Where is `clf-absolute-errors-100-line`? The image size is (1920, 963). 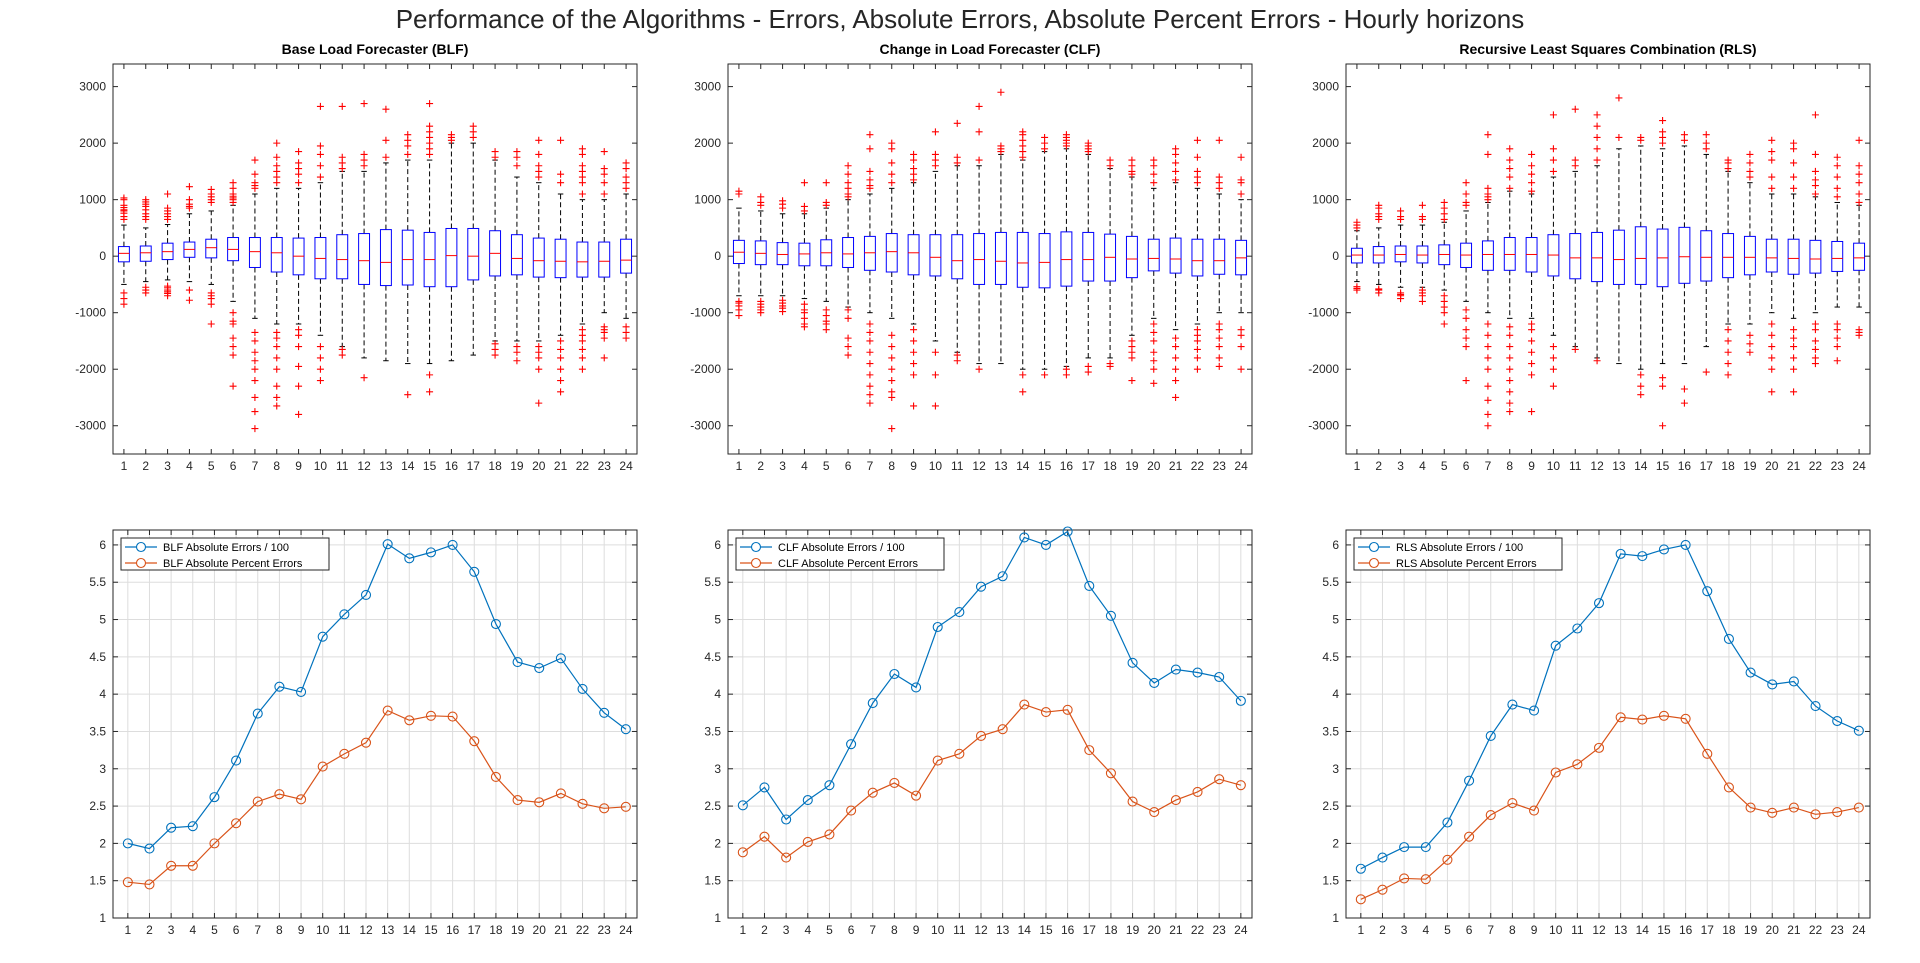 clf-absolute-errors-100-line is located at coordinates (992, 675).